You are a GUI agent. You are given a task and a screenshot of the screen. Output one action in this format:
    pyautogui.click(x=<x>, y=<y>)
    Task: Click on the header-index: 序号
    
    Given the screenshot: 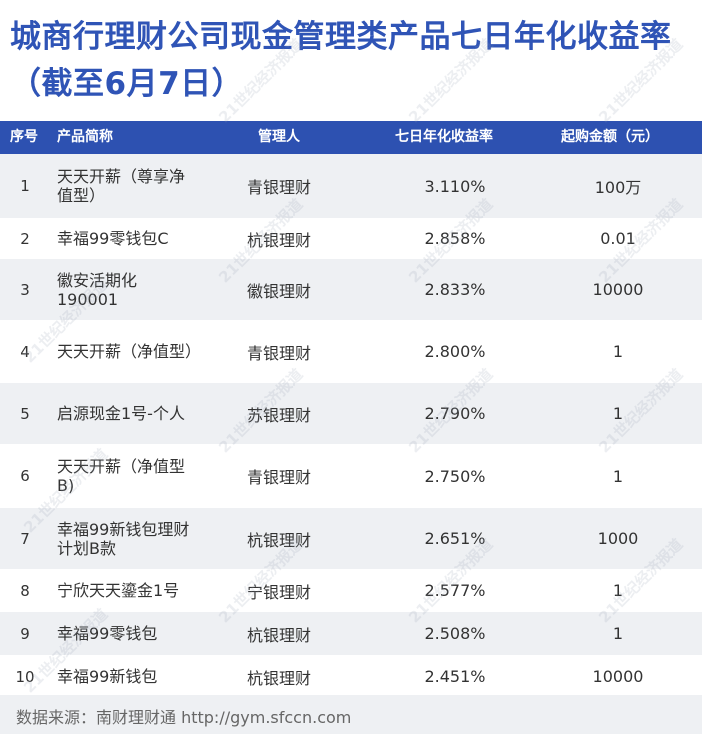 What is the action you would take?
    pyautogui.click(x=24, y=137)
    